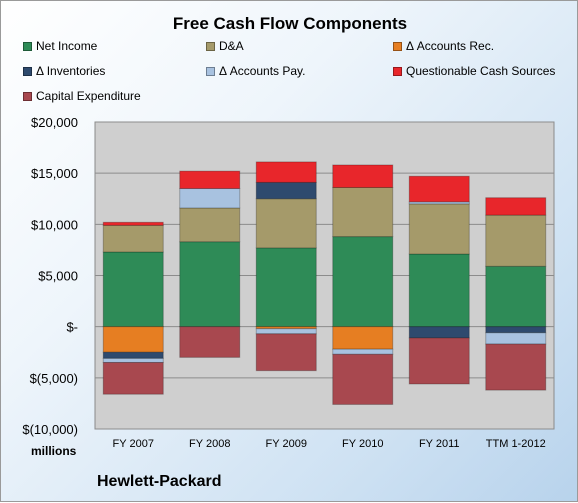 Image resolution: width=578 pixels, height=503 pixels. I want to click on y-tick-label: $15,000, so click(54, 173).